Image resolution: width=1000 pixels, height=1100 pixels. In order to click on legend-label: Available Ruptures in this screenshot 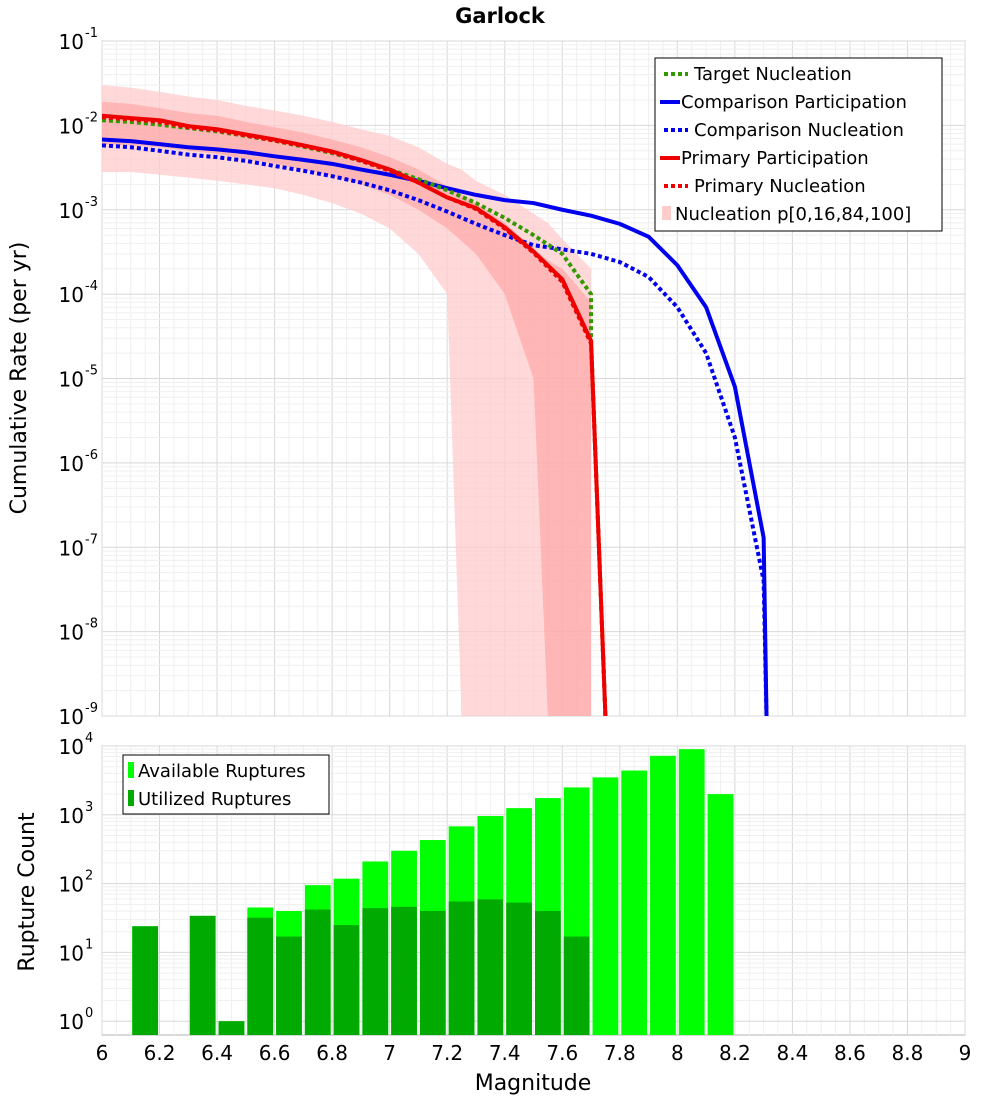, I will do `click(222, 771)`.